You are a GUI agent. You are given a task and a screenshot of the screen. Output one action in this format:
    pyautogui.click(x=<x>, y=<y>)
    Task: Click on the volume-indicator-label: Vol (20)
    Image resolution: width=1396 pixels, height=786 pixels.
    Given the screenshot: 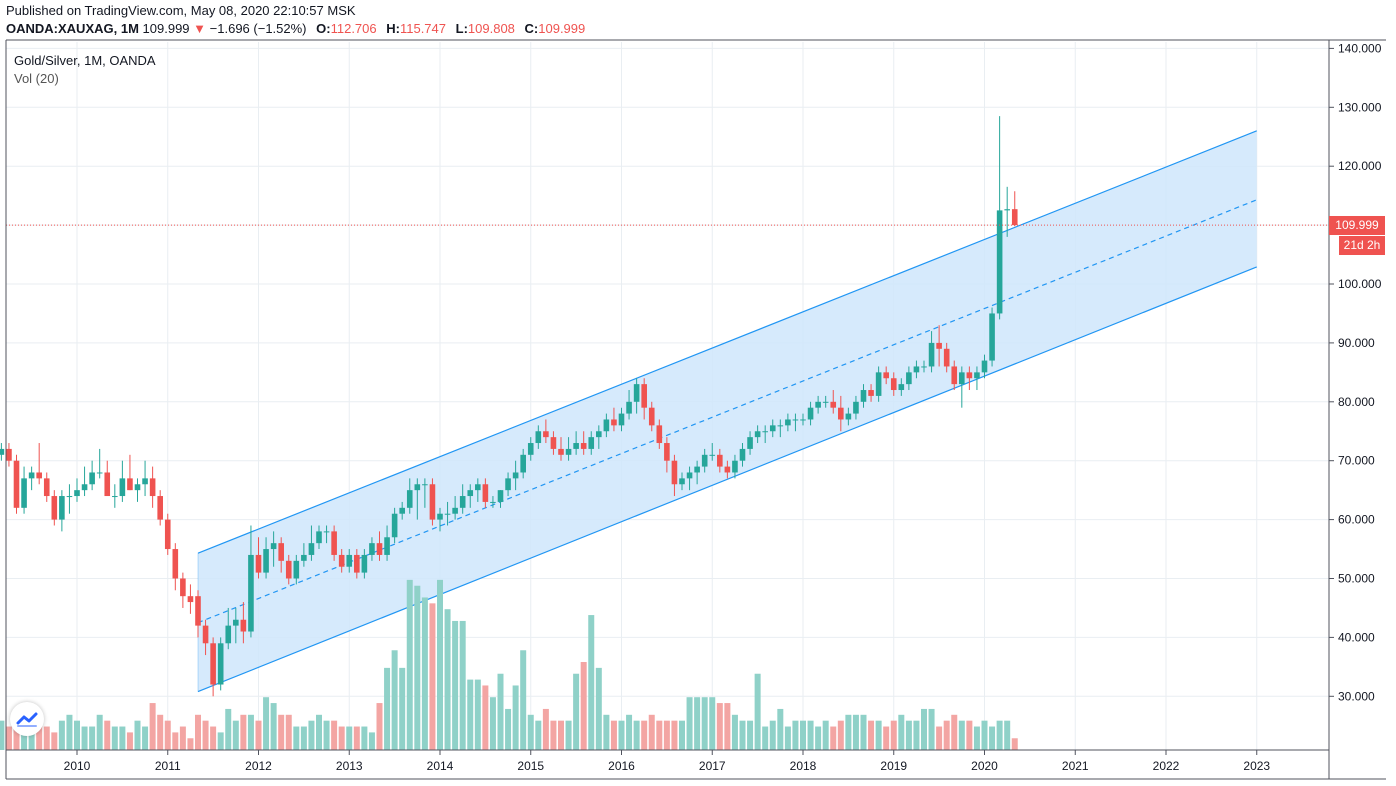 What is the action you would take?
    pyautogui.click(x=36, y=78)
    